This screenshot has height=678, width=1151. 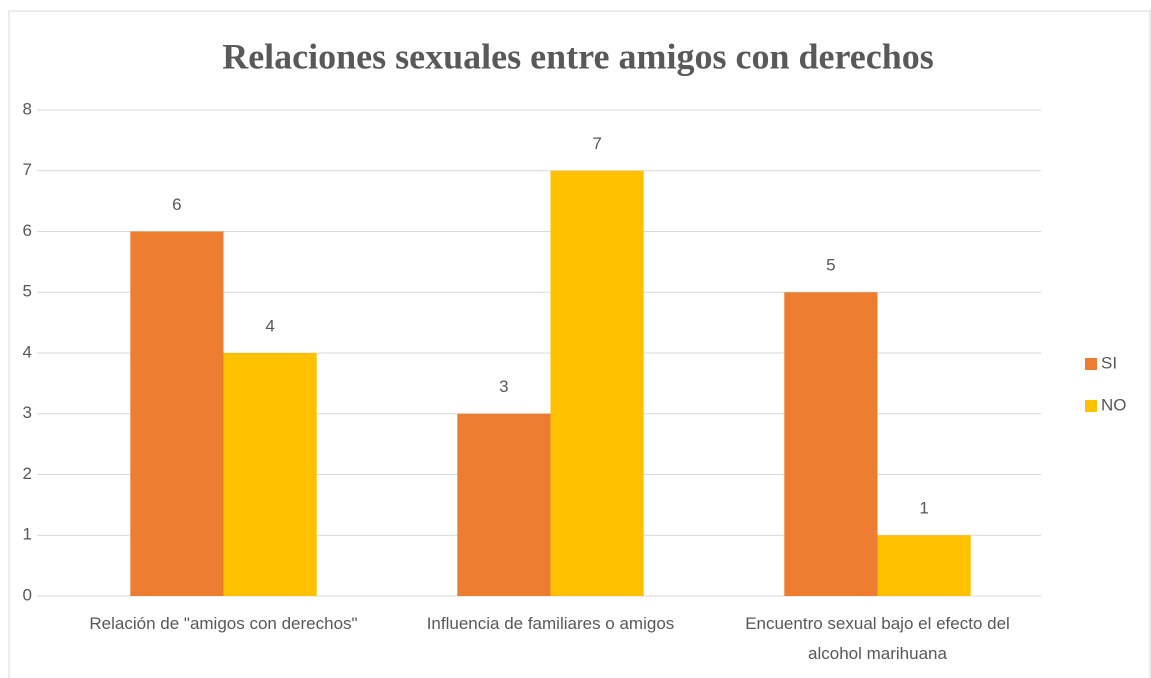 I want to click on y-tick-label: 2, so click(x=27, y=473).